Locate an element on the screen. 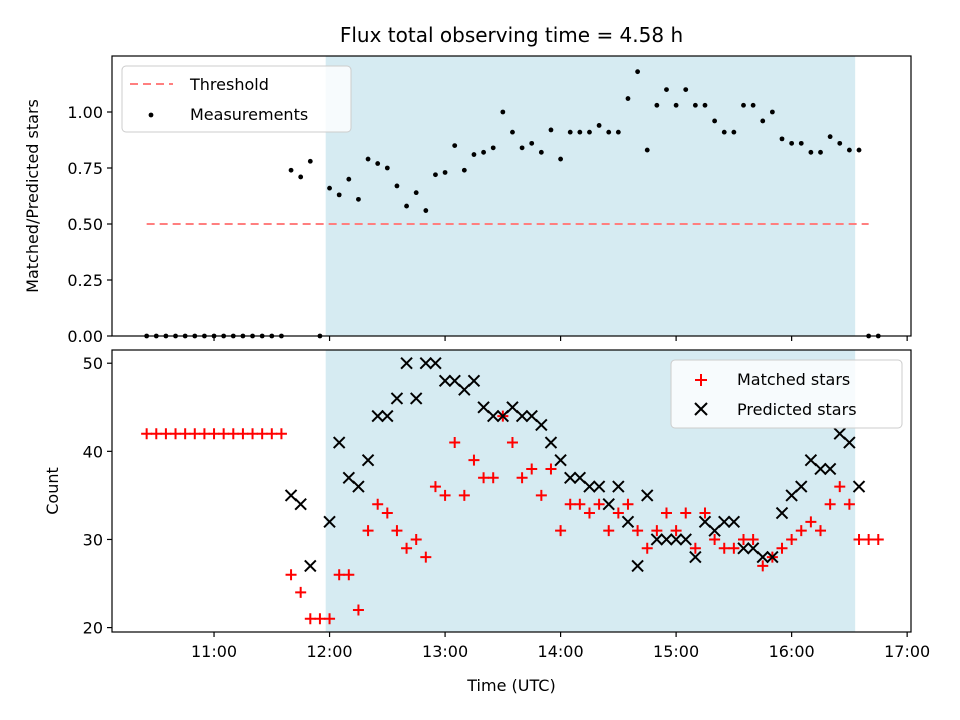 Image resolution: width=960 pixels, height=720 pixels. y-tick-label: 1.00 is located at coordinates (85, 112).